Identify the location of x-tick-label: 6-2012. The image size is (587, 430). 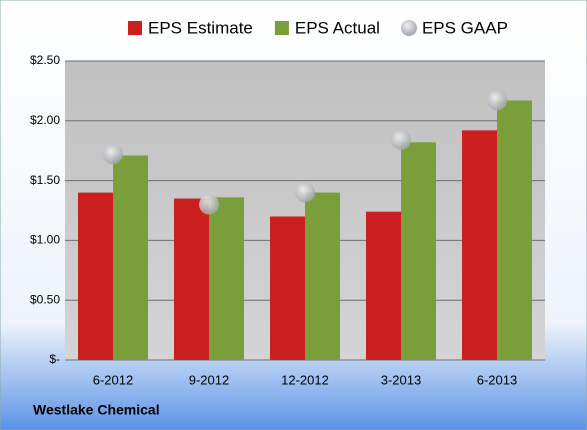
(113, 379).